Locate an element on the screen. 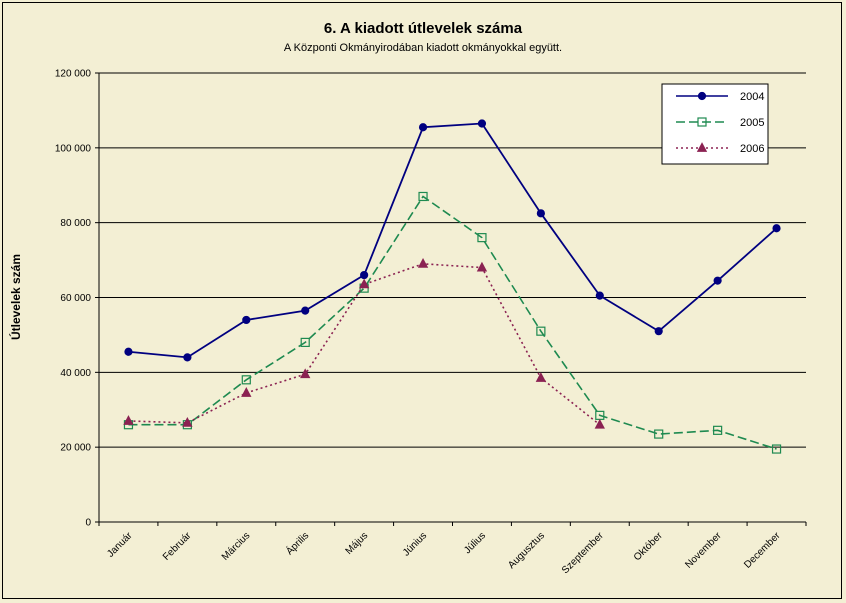  x-tick-label: December is located at coordinates (762, 550).